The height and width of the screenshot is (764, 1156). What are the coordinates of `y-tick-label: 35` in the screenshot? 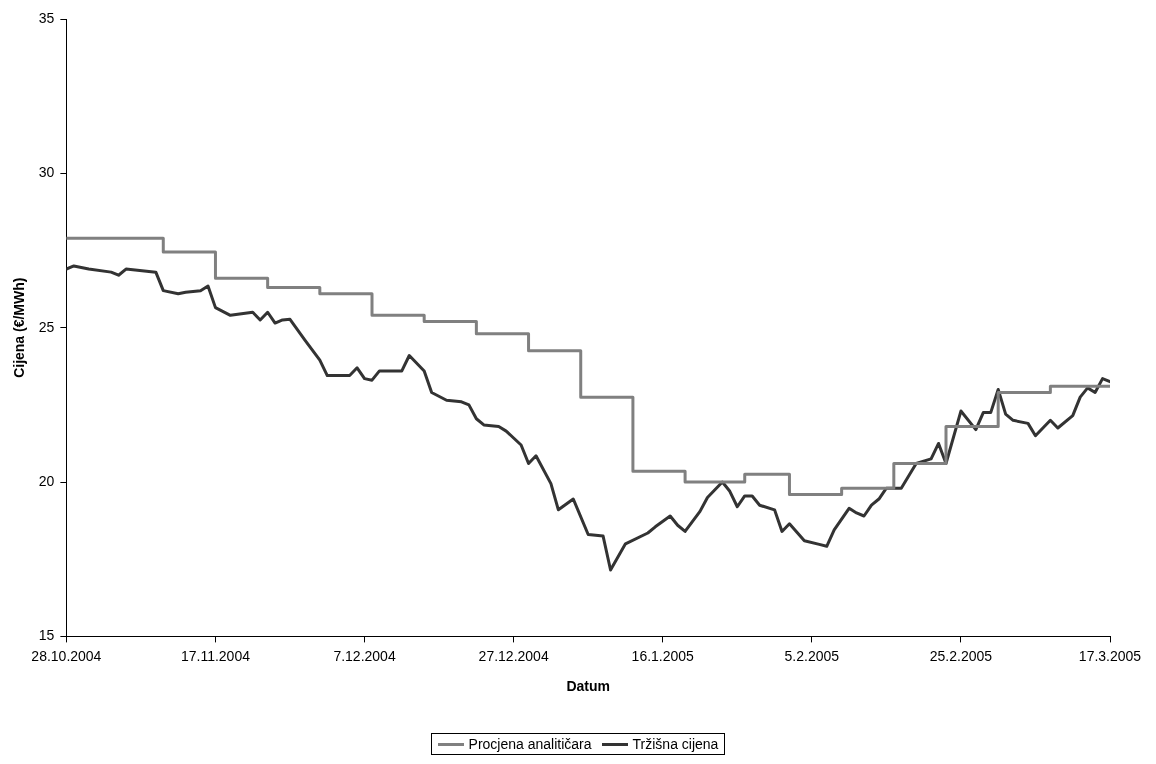 It's located at (46, 17).